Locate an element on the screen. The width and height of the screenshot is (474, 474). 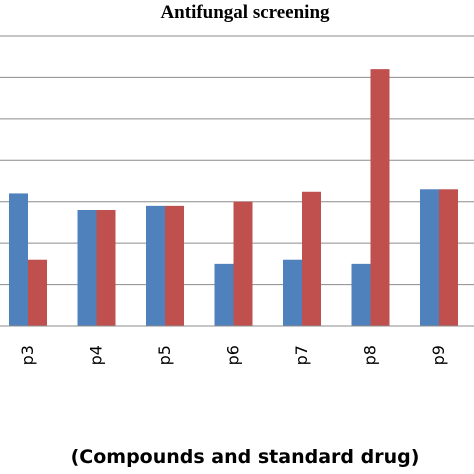
x-tick-label-p7: p7 is located at coordinates (301, 355).